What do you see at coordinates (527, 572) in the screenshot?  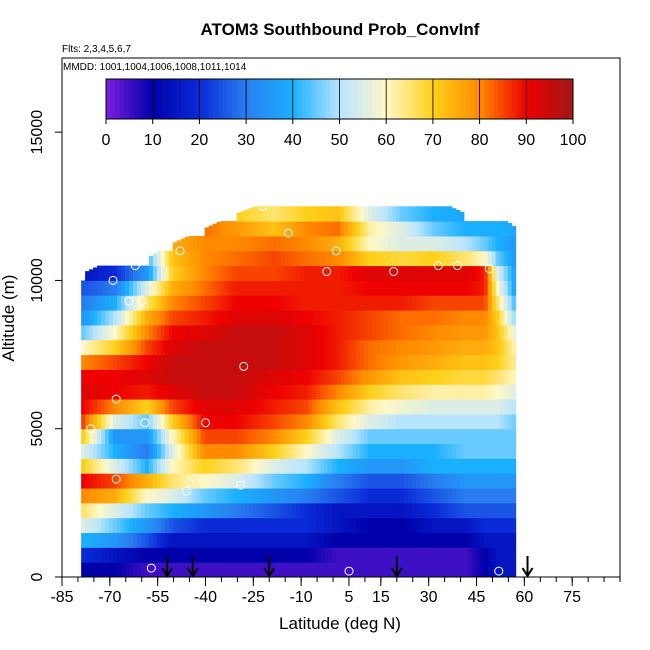 I see `profile-arrow-head` at bounding box center [527, 572].